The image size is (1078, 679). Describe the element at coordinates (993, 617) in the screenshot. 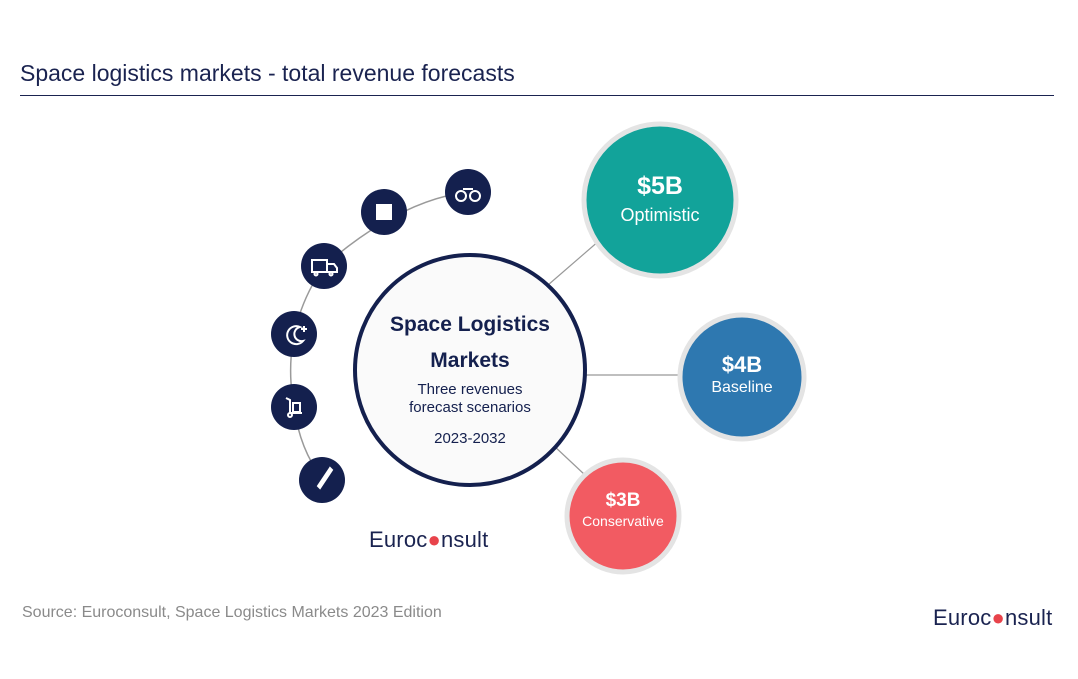

I see `euroconsult-logo-footer: Euroc●nsult` at that location.